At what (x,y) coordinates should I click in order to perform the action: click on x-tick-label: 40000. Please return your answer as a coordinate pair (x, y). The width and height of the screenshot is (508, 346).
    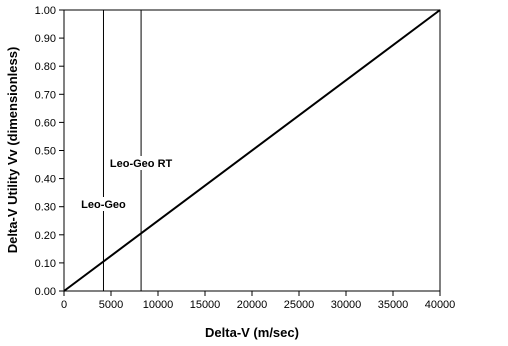
    Looking at the image, I should click on (440, 305).